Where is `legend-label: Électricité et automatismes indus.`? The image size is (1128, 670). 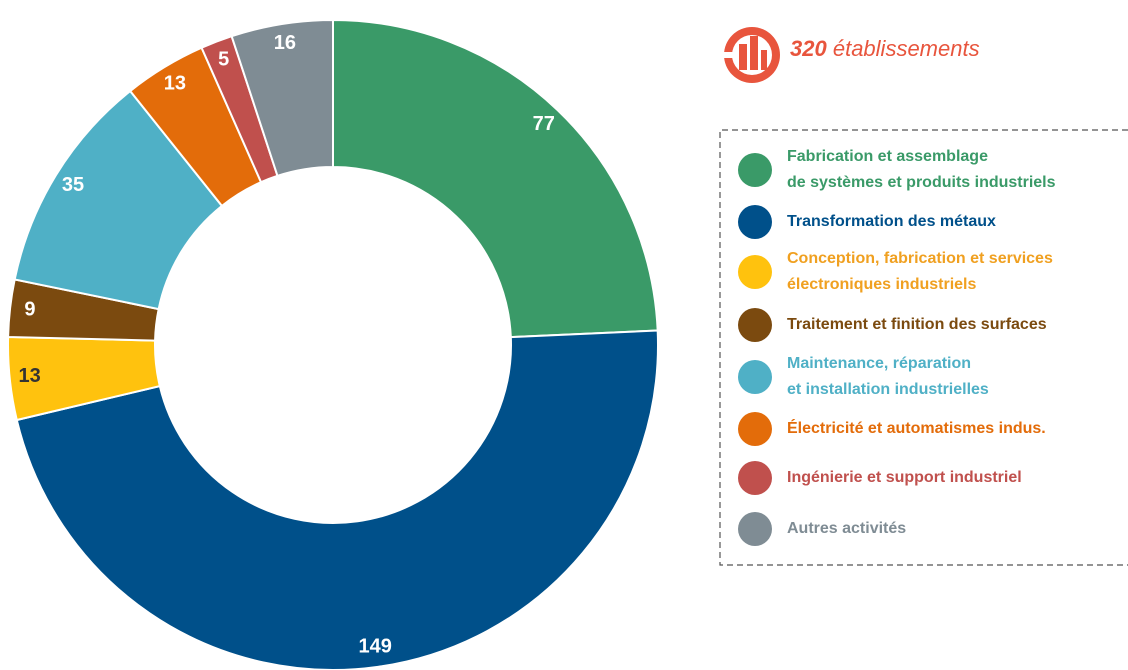
legend-label: Électricité et automatismes indus. is located at coordinates (916, 427).